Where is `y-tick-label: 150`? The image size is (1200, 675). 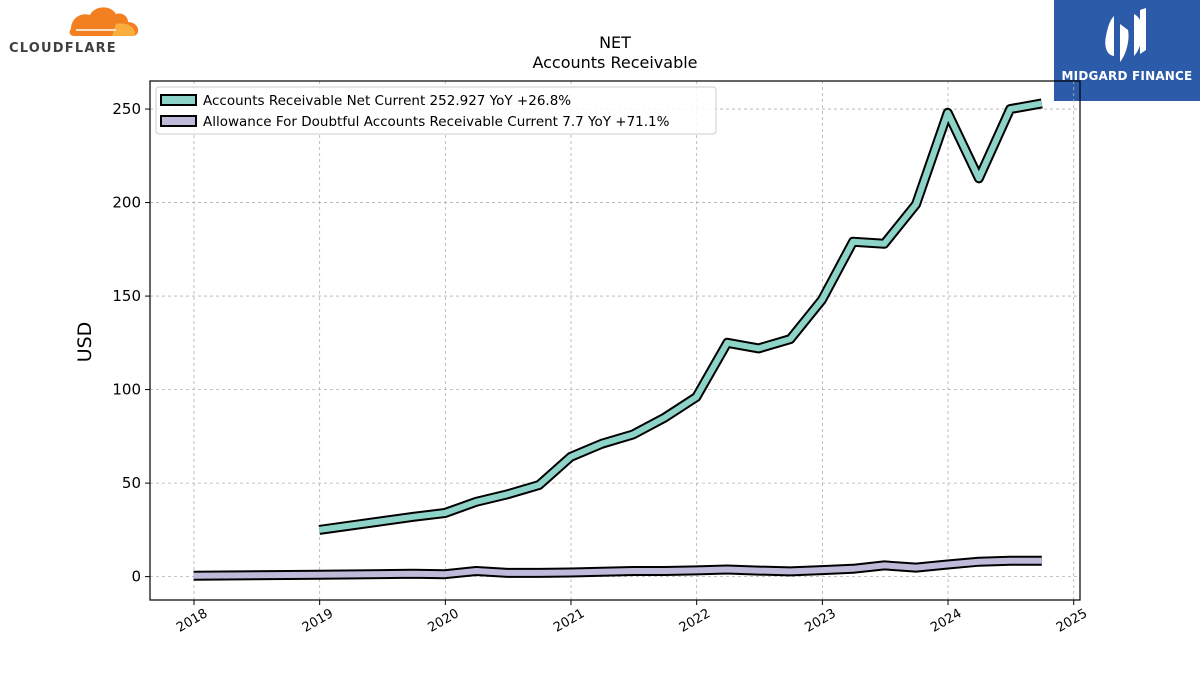
y-tick-label: 150 is located at coordinates (126, 296).